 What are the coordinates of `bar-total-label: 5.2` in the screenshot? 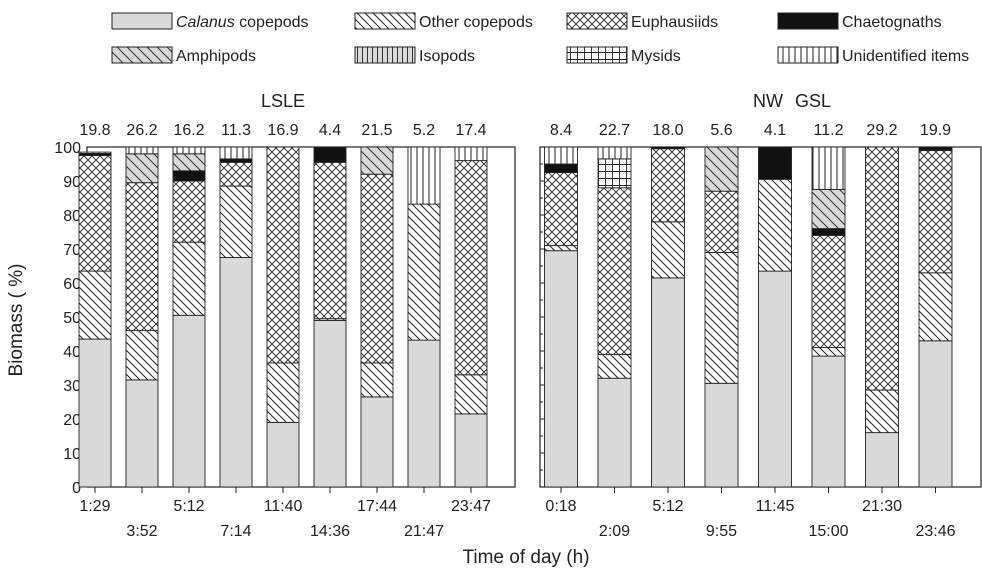 It's located at (424, 130).